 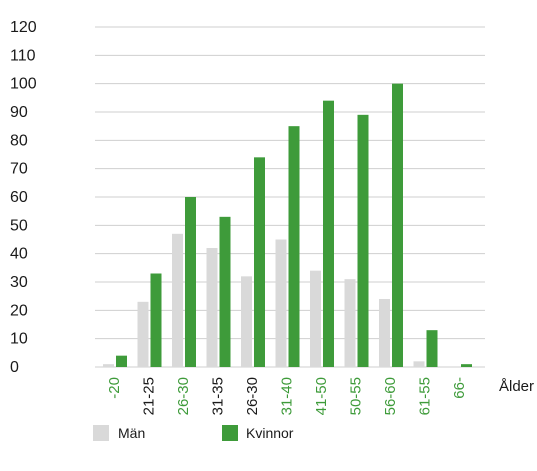 What do you see at coordinates (23, 84) in the screenshot?
I see `y-tick-label: 100` at bounding box center [23, 84].